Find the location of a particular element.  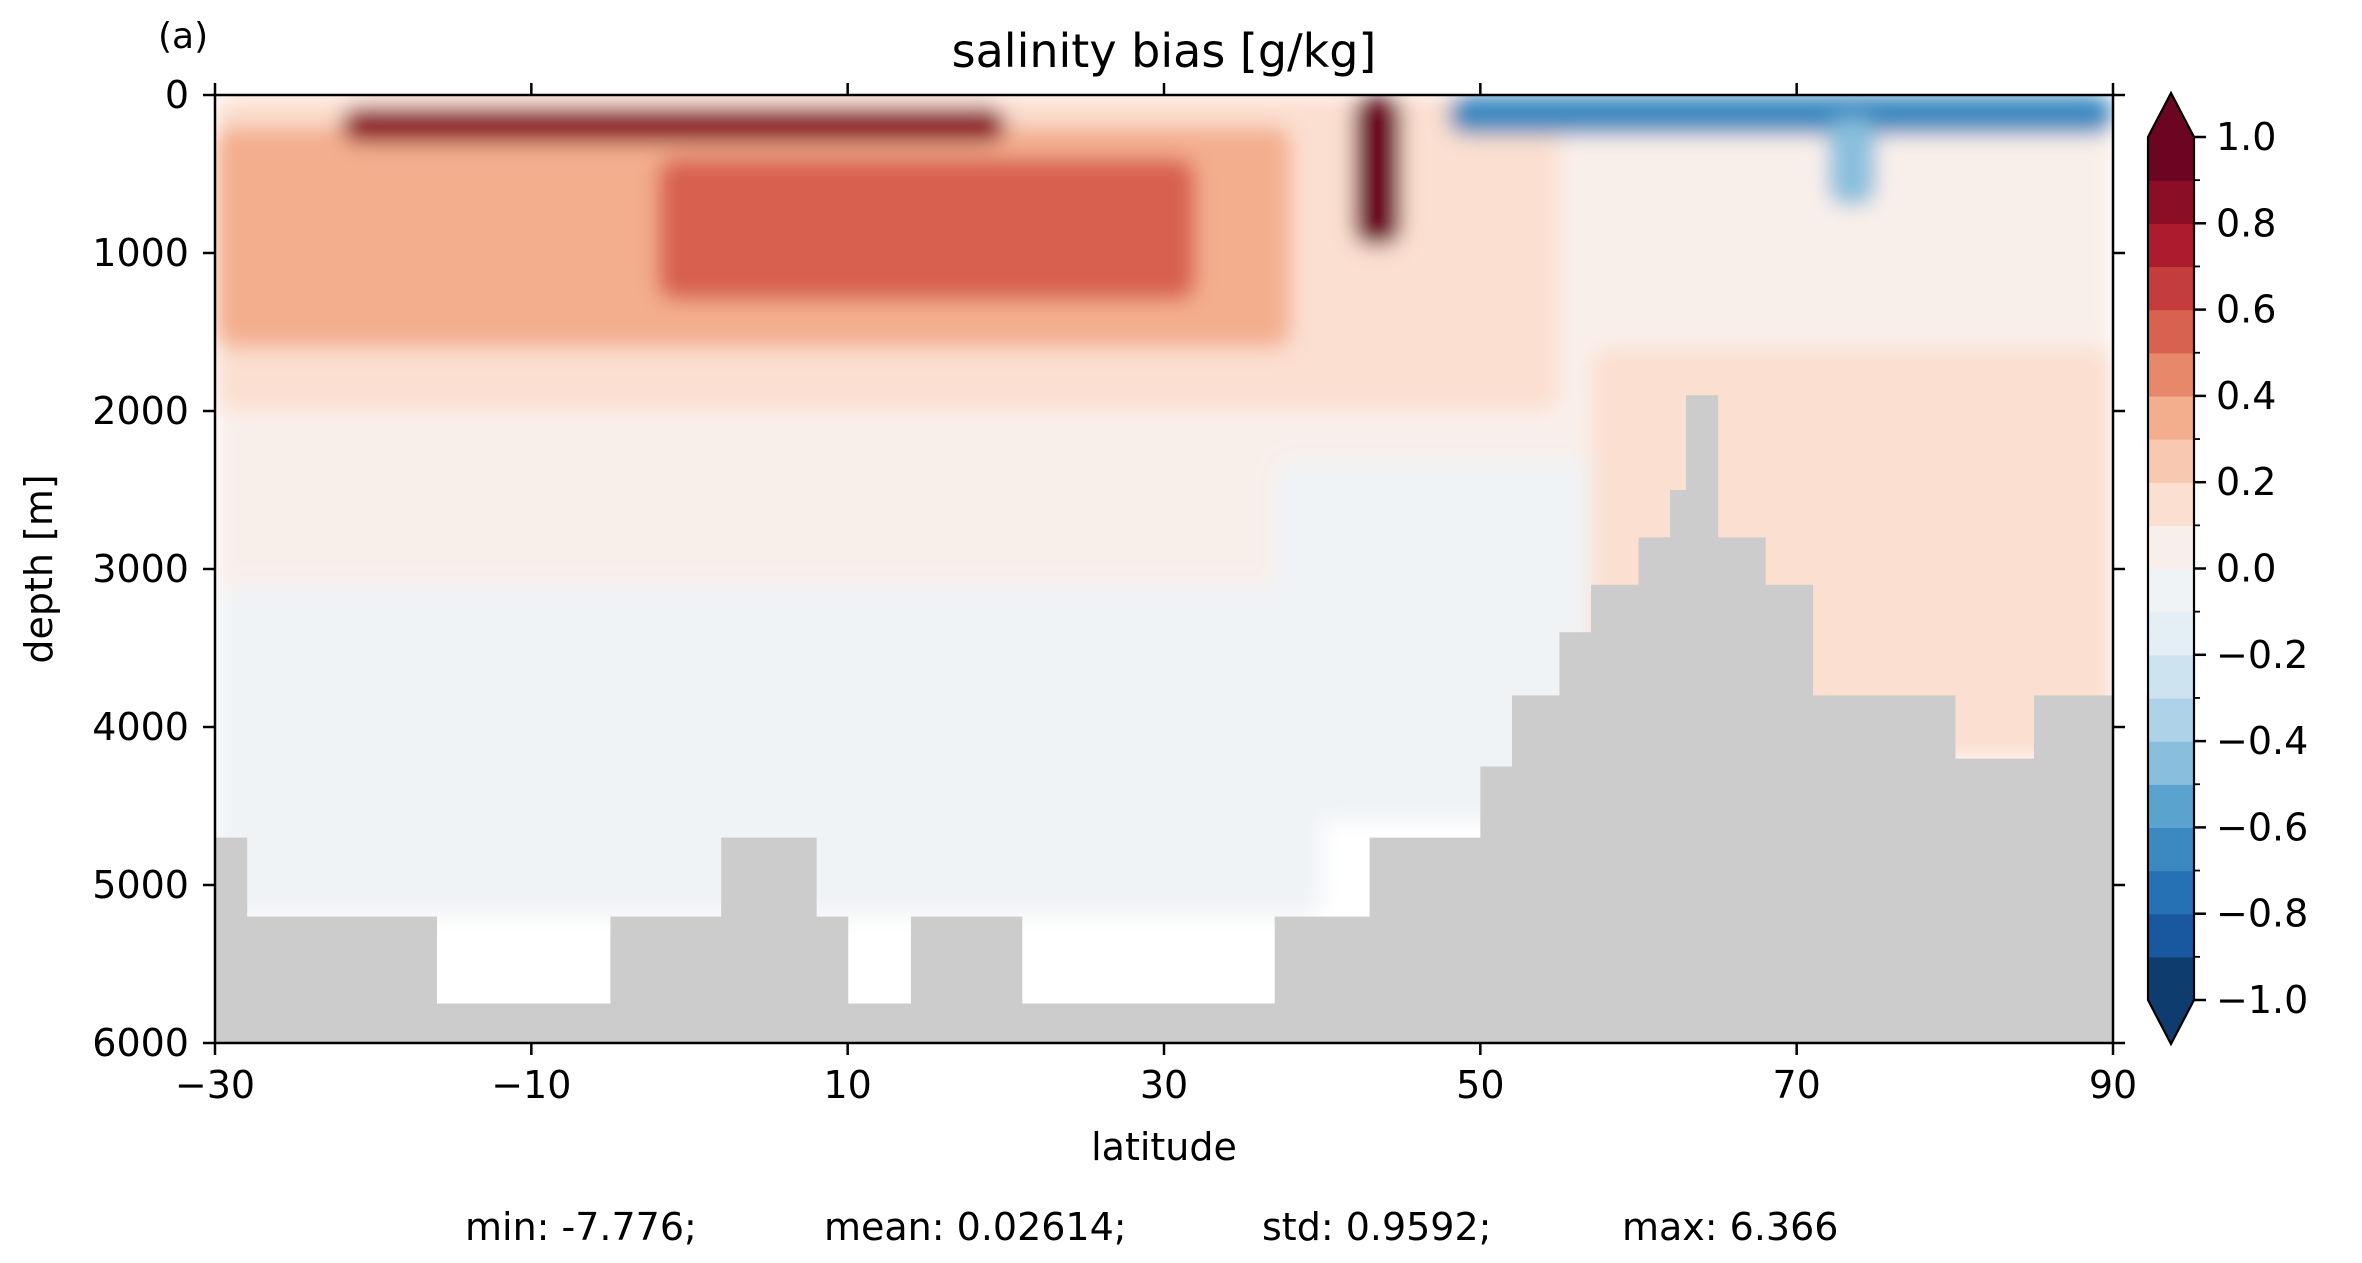

x-tick-label: 50 is located at coordinates (1480, 1085).